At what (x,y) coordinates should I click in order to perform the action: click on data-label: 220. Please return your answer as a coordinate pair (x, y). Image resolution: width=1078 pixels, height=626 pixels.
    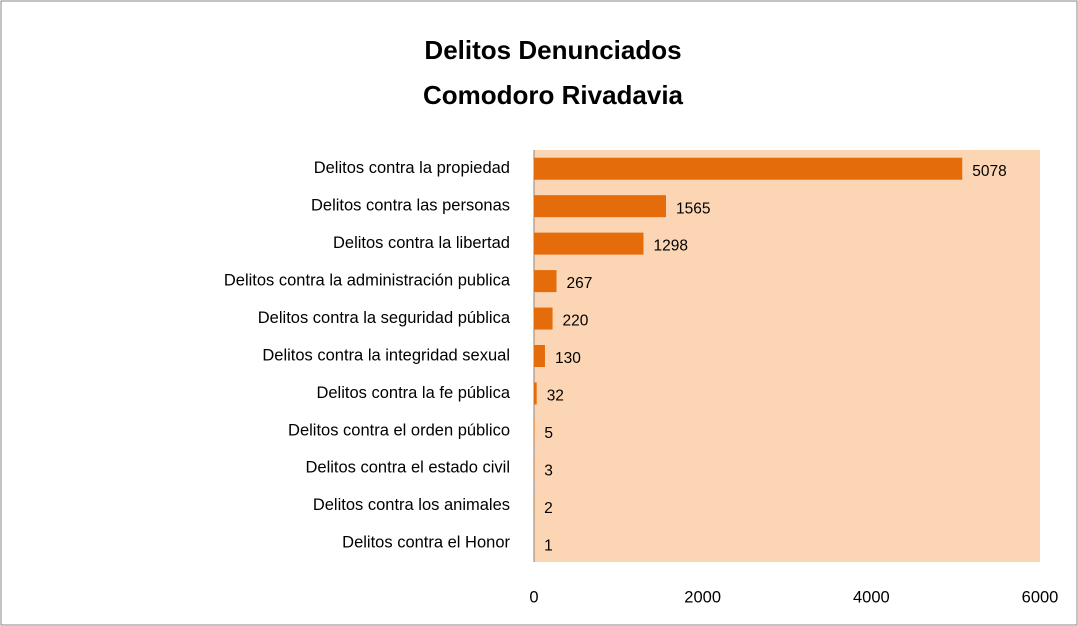
    Looking at the image, I should click on (576, 321).